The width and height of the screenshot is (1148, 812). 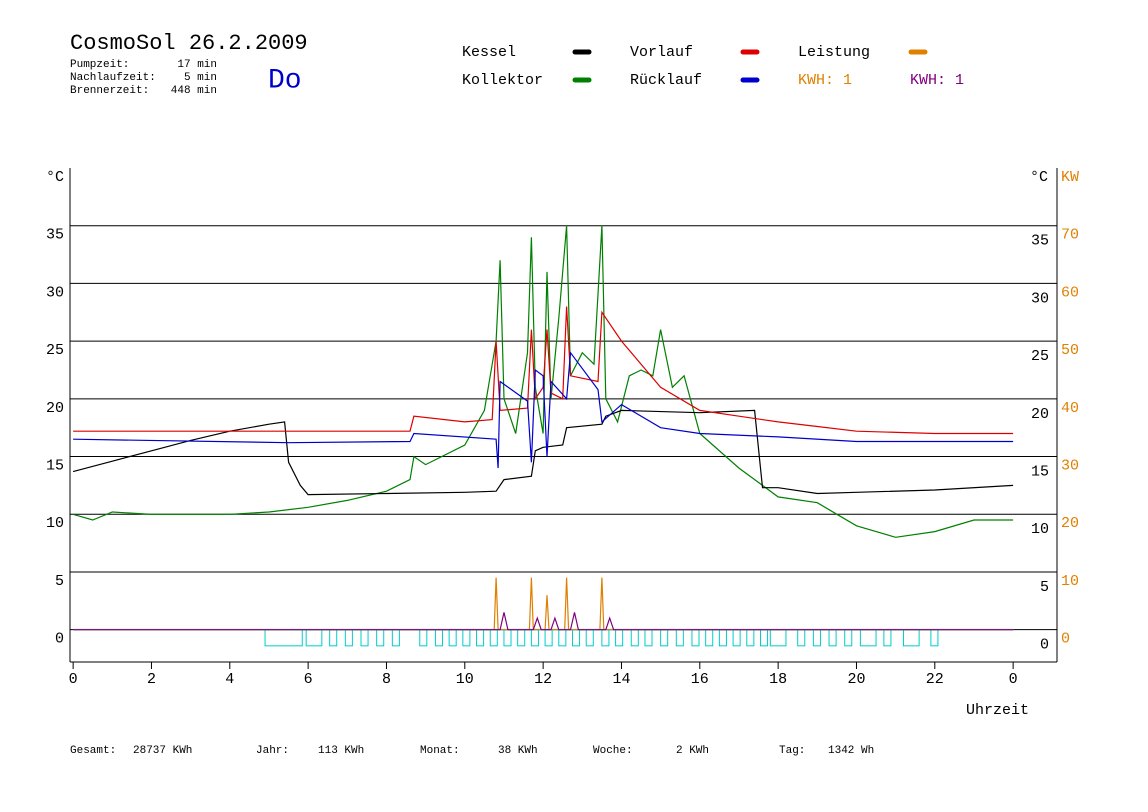 I want to click on y-tick-label: 25, so click(x=55, y=350).